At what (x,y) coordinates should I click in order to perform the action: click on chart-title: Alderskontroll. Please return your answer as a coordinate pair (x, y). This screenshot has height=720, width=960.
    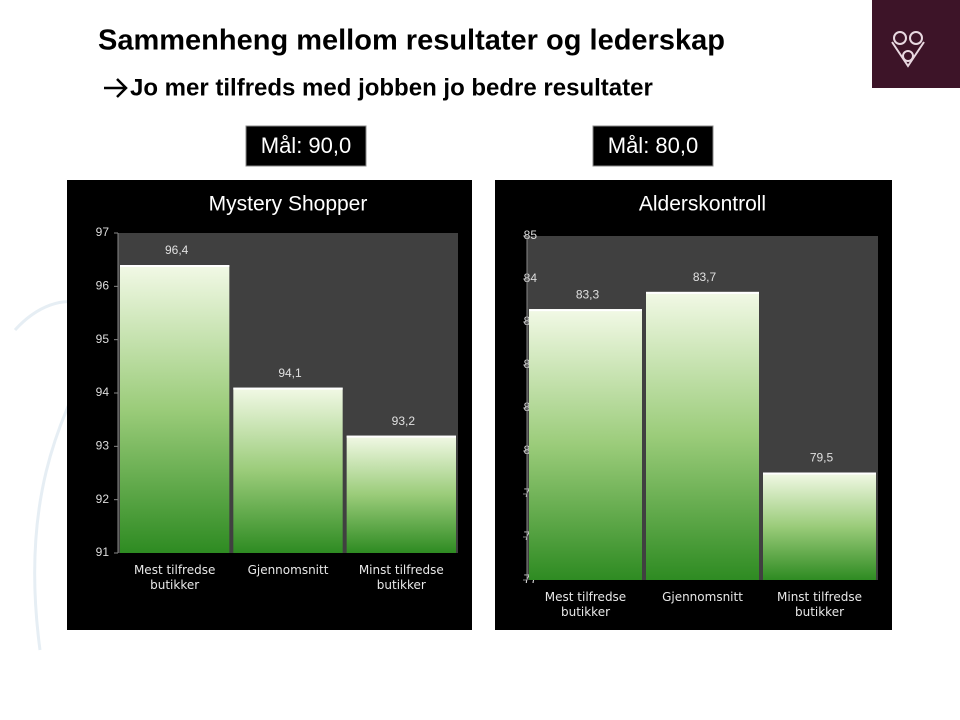
    Looking at the image, I should click on (702, 204).